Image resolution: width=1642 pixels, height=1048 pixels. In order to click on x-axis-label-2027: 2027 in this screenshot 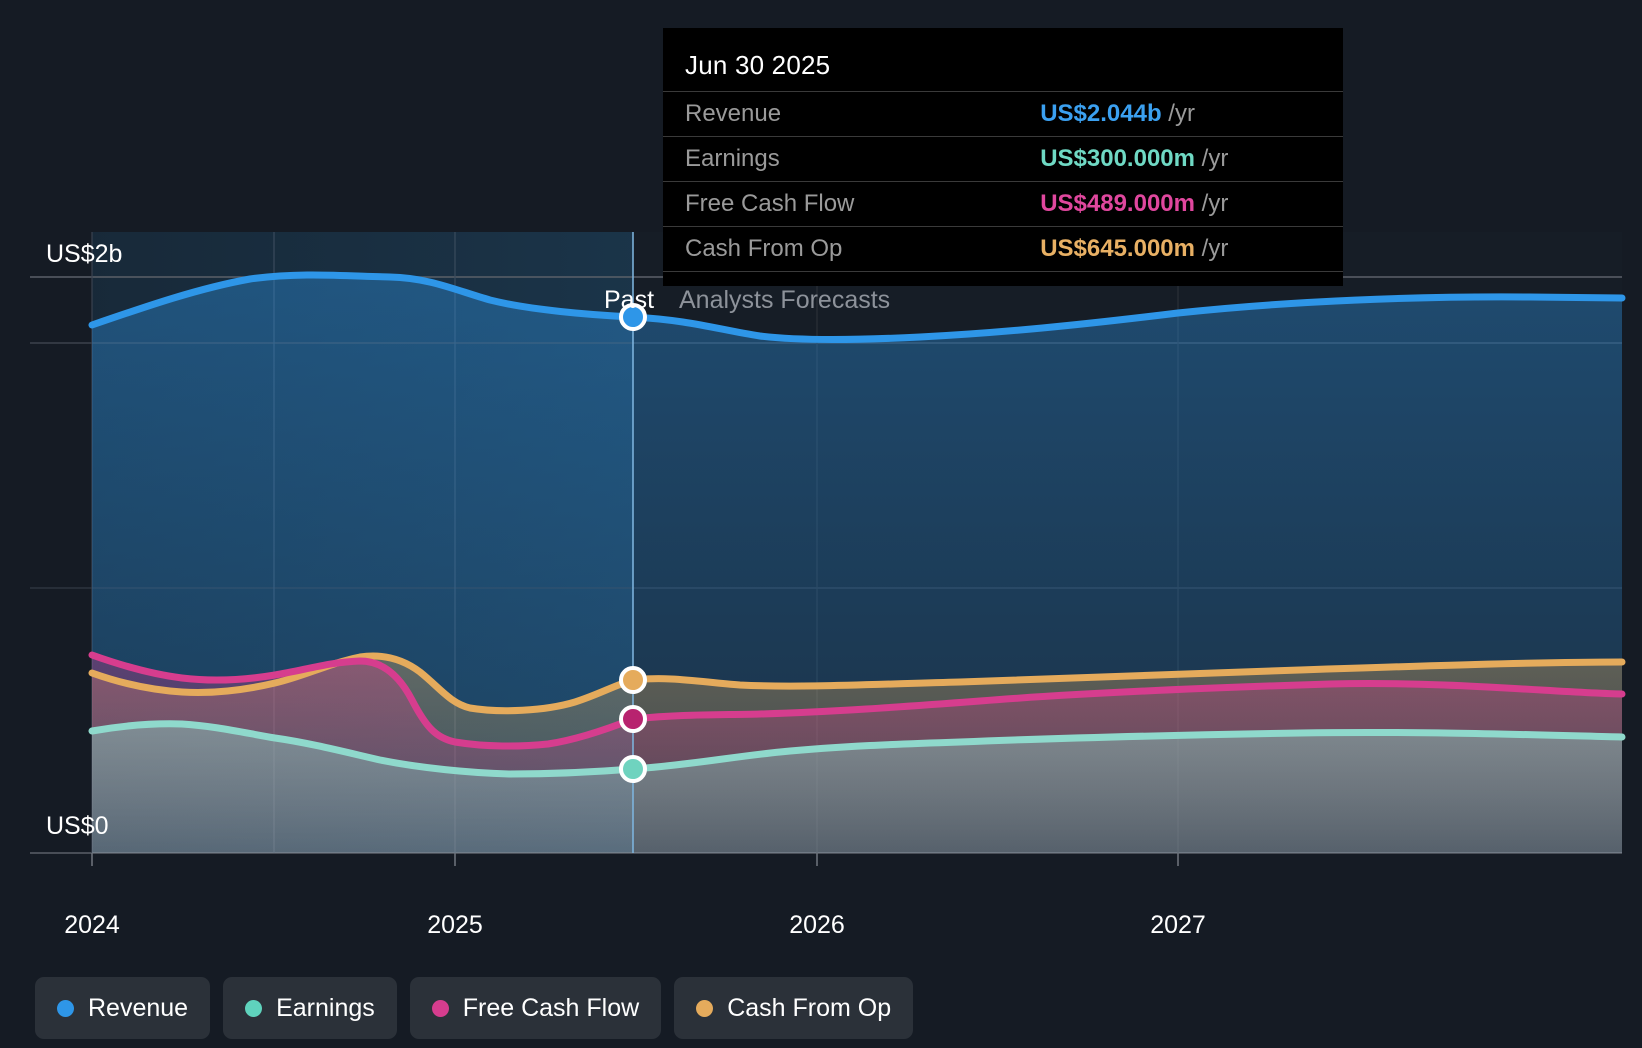, I will do `click(1178, 925)`.